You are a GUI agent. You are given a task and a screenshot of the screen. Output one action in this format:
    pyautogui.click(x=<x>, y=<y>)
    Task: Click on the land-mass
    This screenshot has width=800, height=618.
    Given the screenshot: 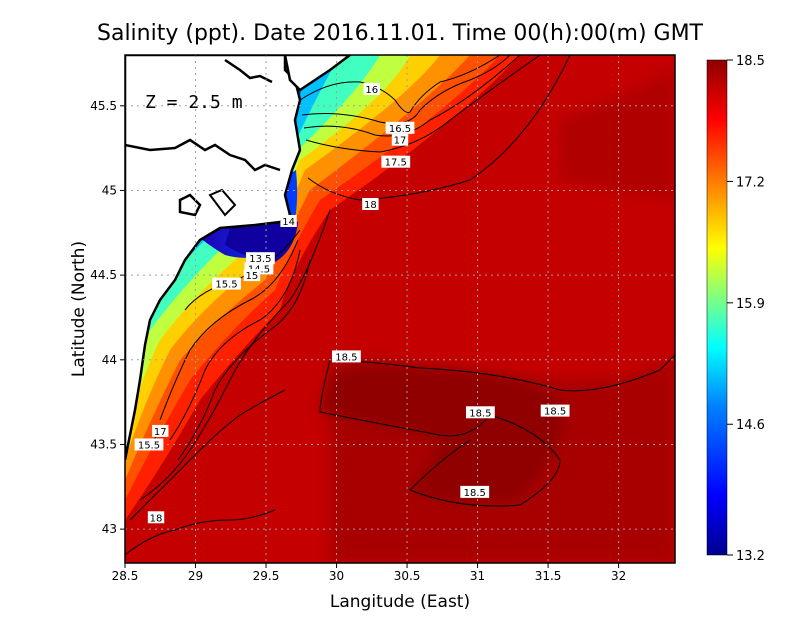 What is the action you would take?
    pyautogui.click(x=213, y=258)
    